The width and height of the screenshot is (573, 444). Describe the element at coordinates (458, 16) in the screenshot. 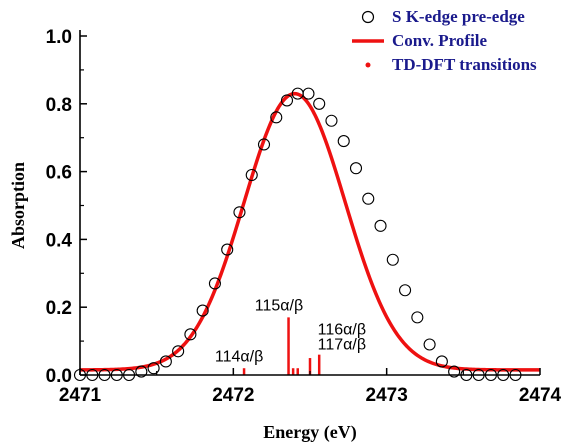

I see `legend-label-1: S K-edge pre-edge` at that location.